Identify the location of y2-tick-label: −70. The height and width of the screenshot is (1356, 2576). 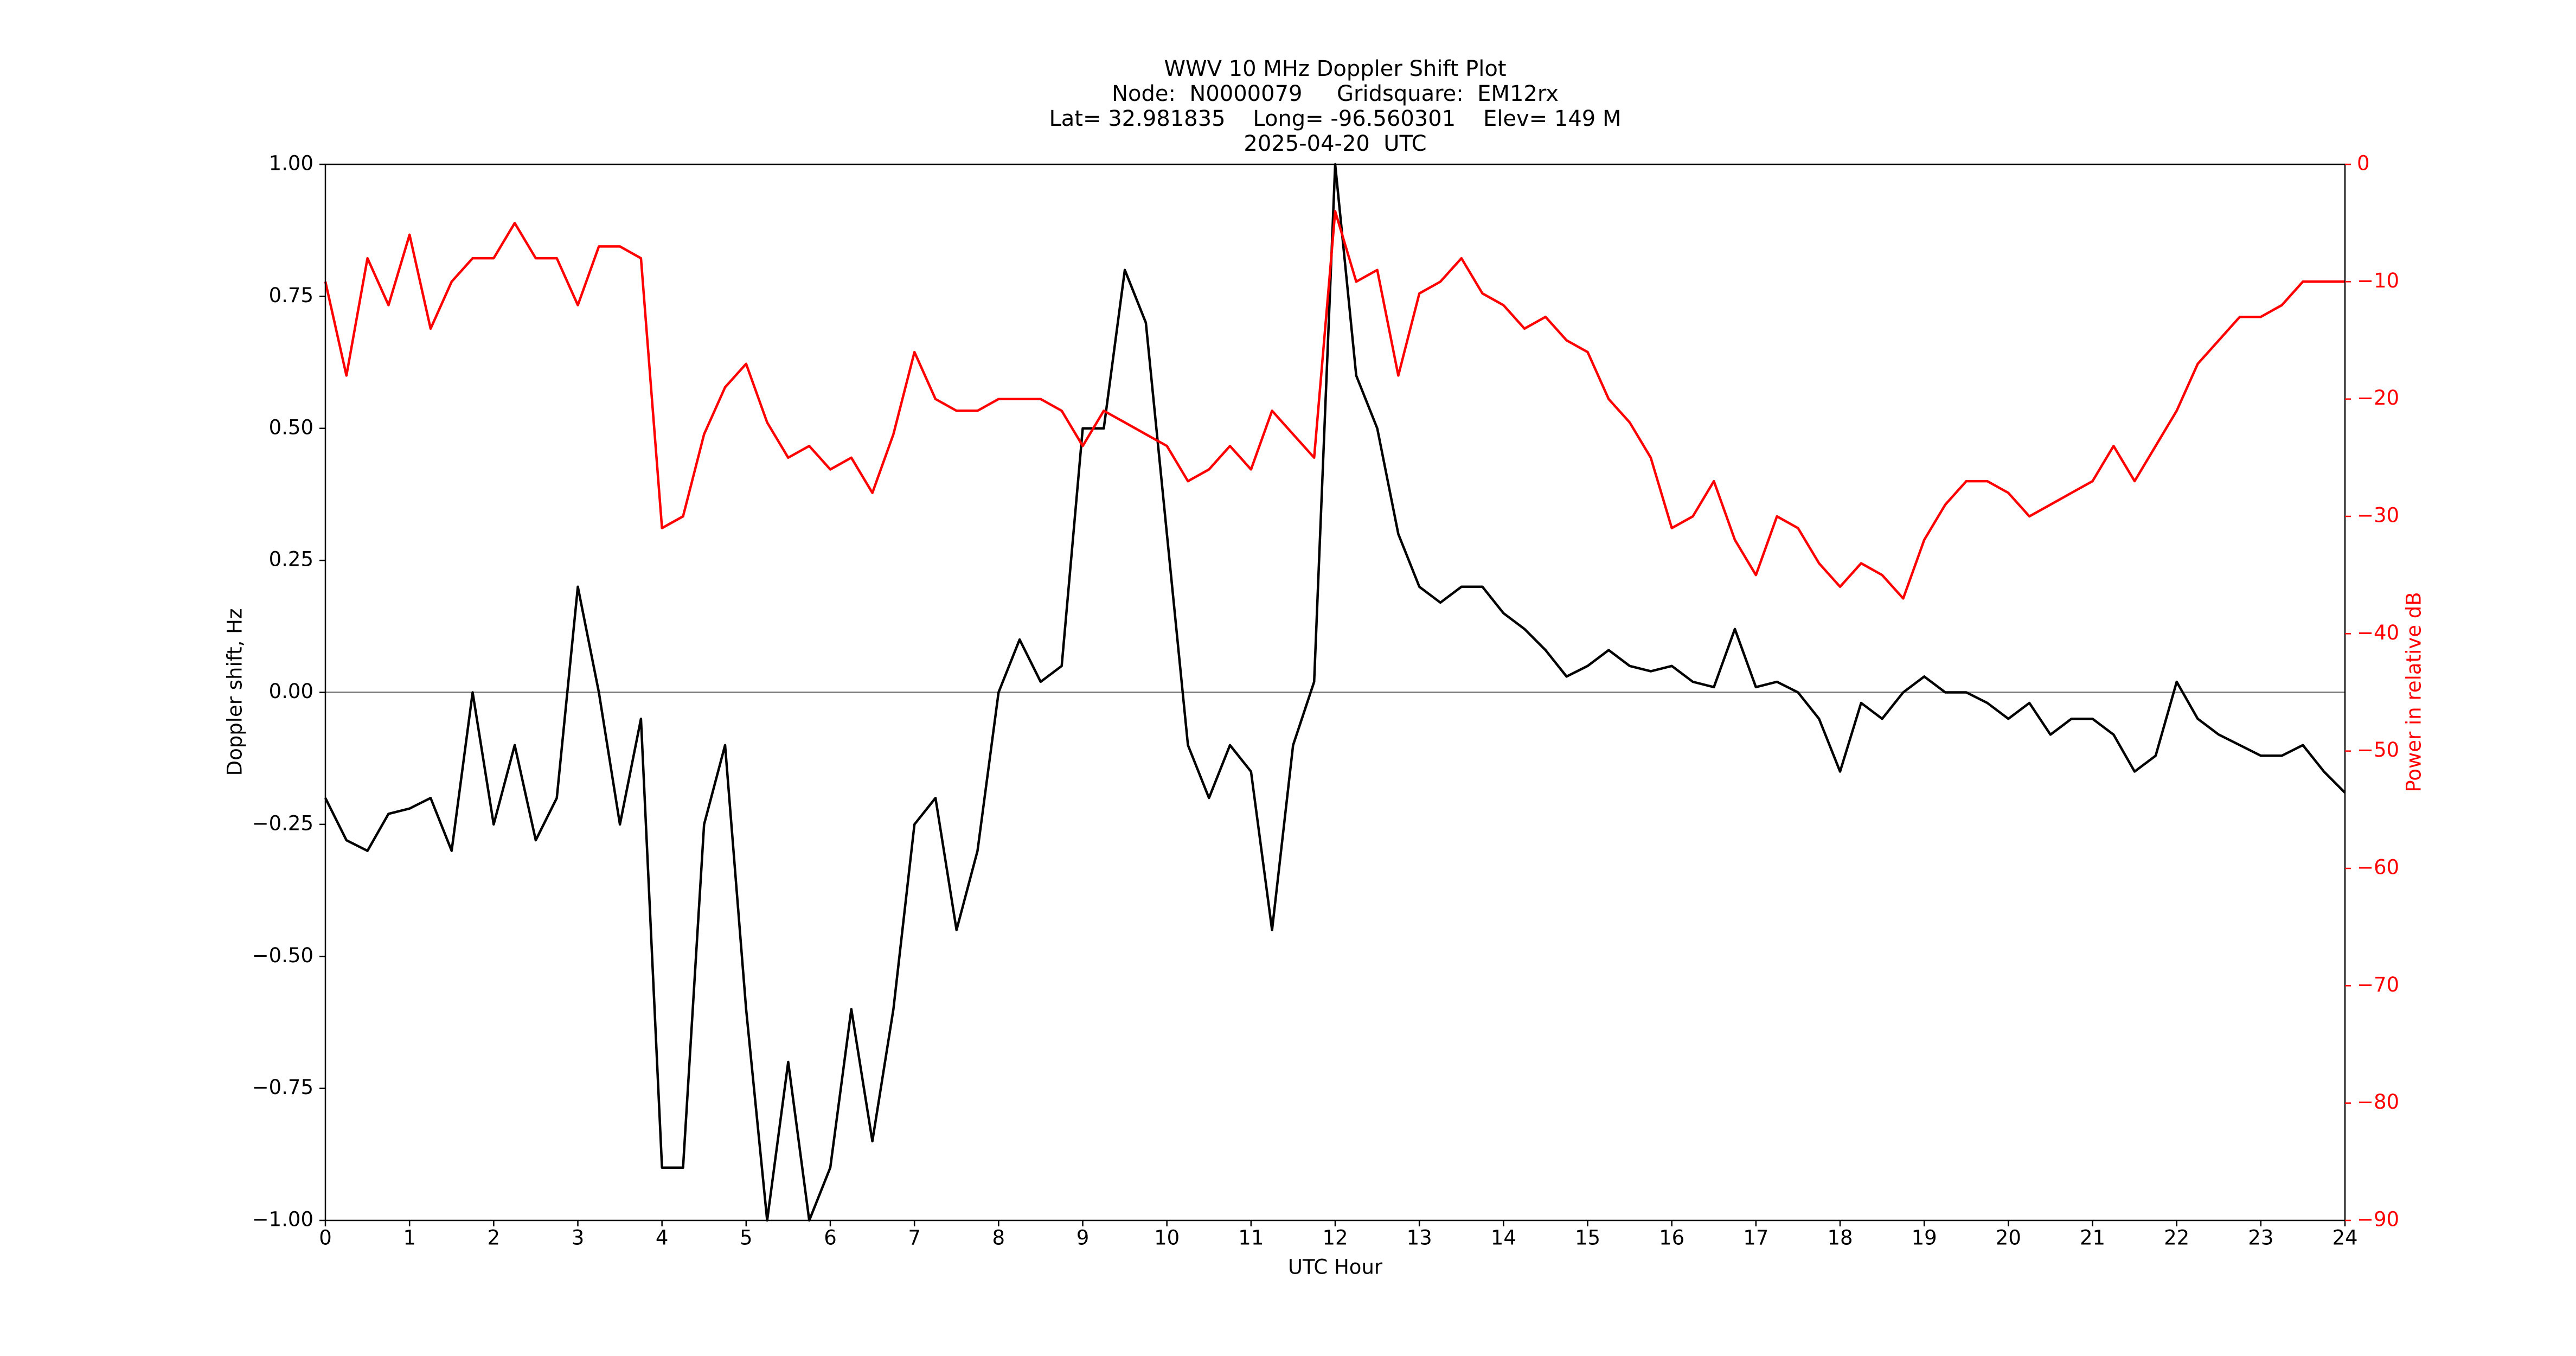
(2378, 984).